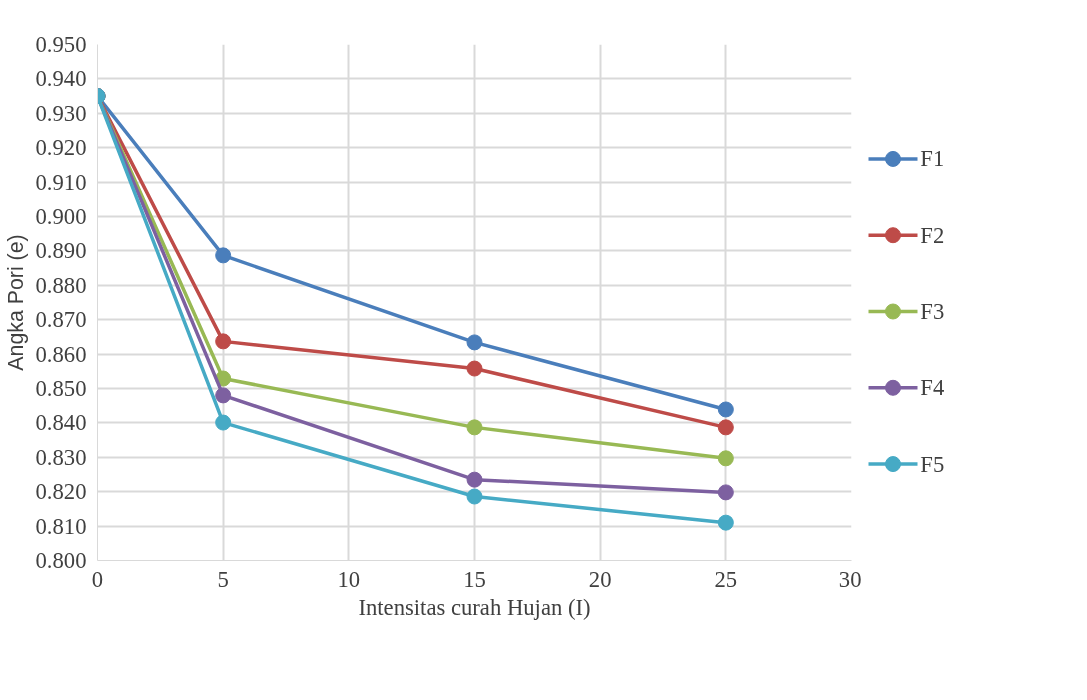 Image resolution: width=1087 pixels, height=700 pixels. I want to click on x-tick-label: 10, so click(349, 579).